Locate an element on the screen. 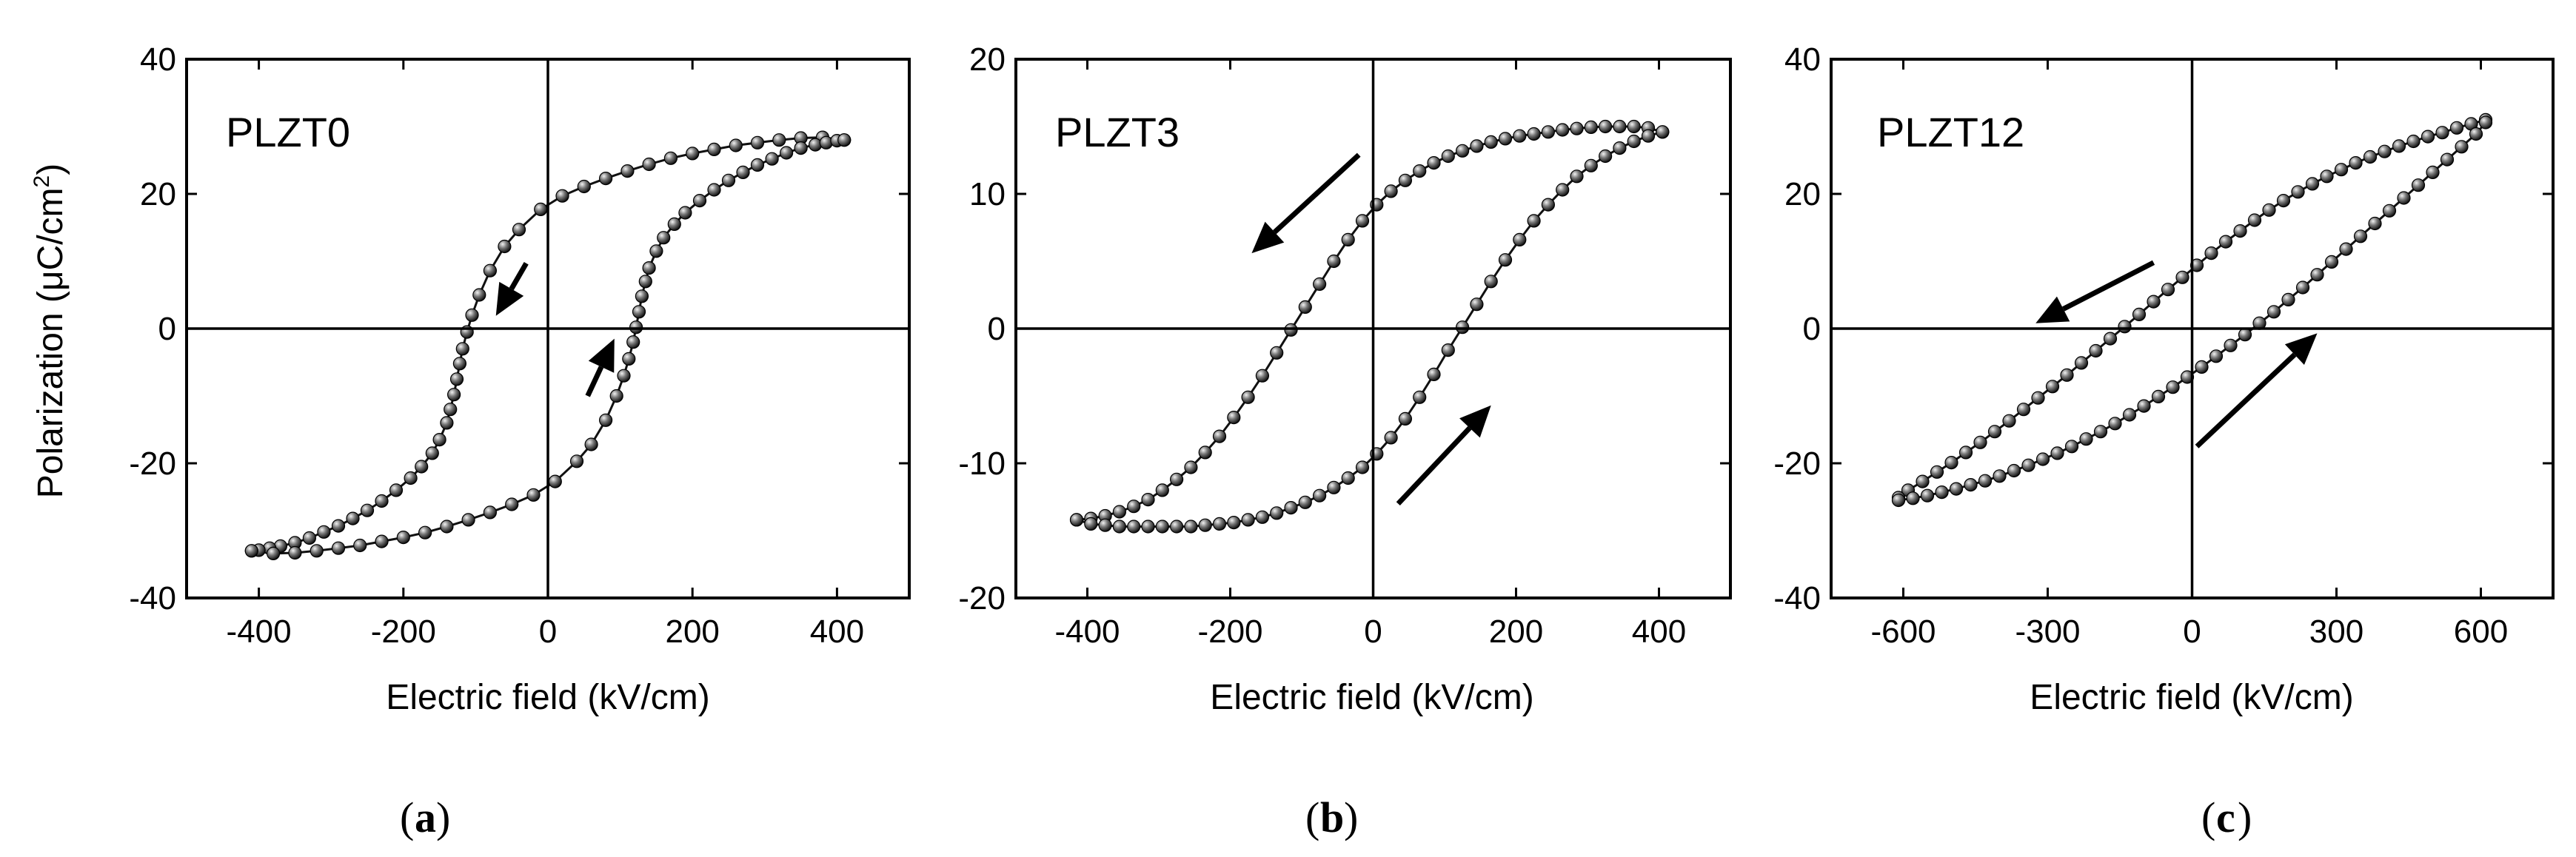 The image size is (2576, 857). panel-a-marks is located at coordinates (548, 345).